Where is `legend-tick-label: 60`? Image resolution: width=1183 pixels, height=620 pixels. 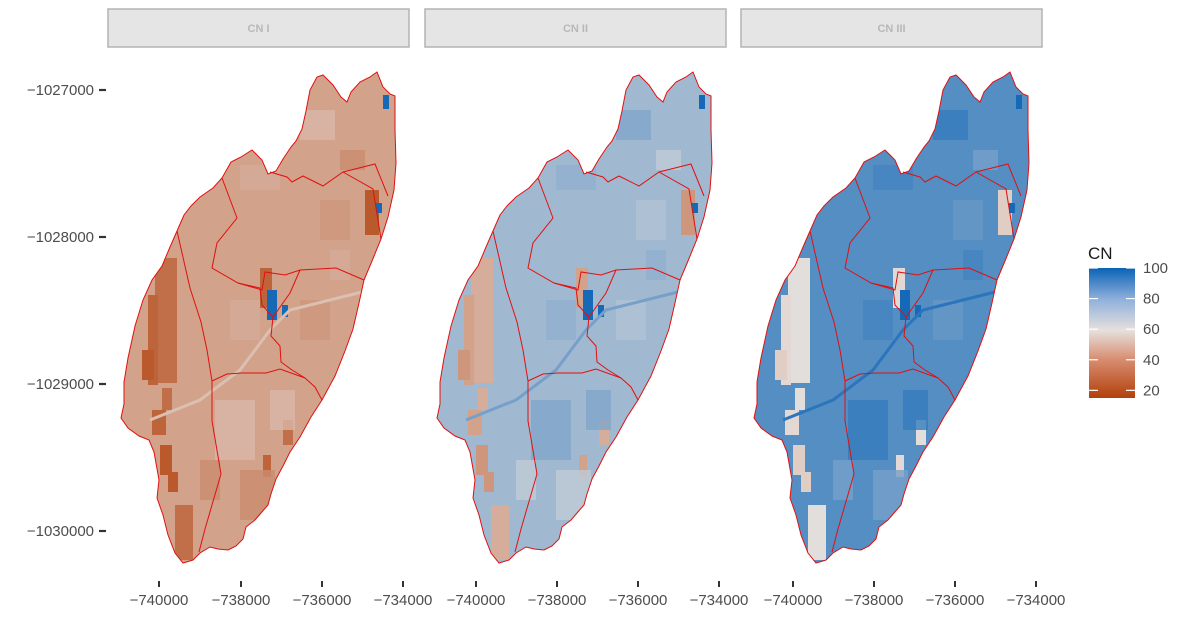
legend-tick-label: 60 is located at coordinates (1151, 329).